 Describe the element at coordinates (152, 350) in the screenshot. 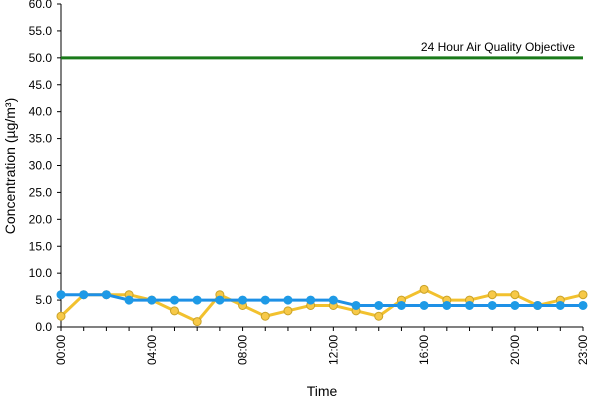

I see `x-tick-label: 04:00` at that location.